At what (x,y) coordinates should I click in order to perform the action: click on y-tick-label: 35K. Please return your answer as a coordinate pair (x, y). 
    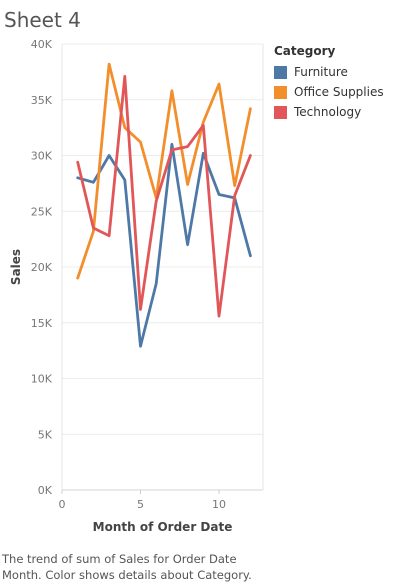
    Looking at the image, I should click on (42, 100).